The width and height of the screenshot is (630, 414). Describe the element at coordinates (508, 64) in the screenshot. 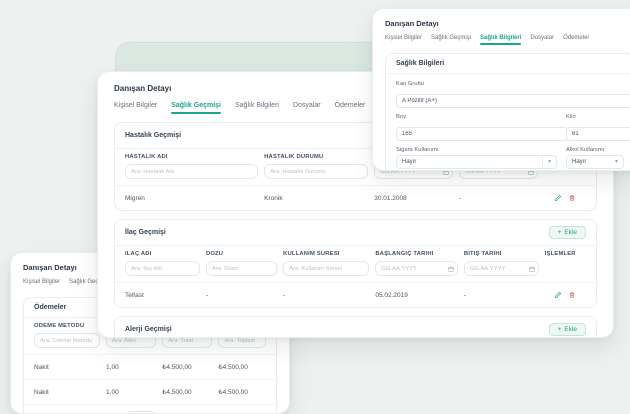

I see `panel-header: Sağlık Bilgileri` at that location.